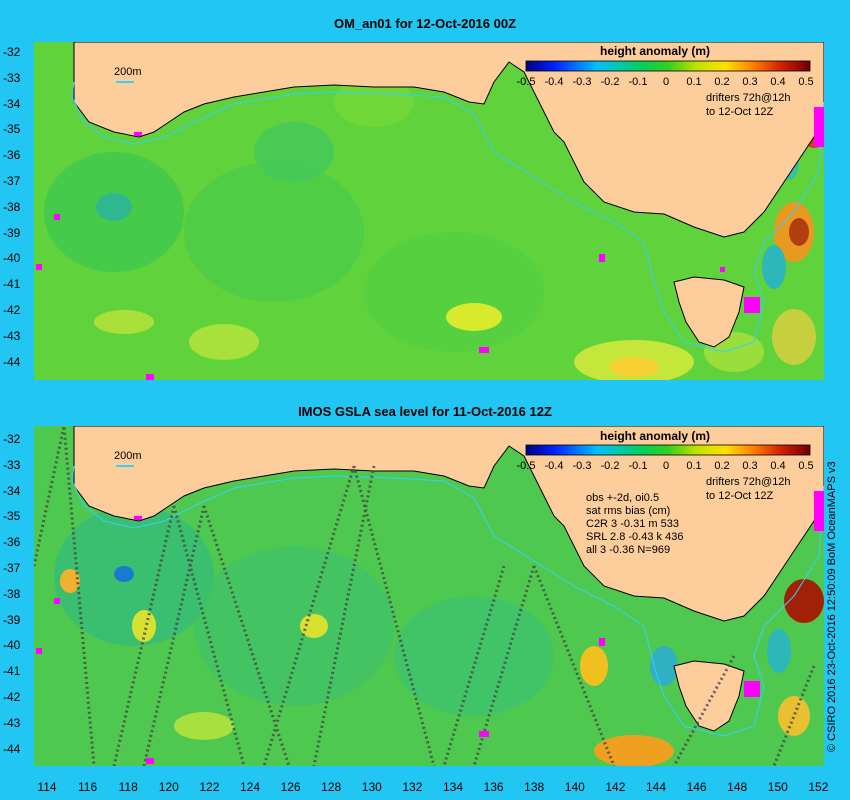  What do you see at coordinates (655, 436) in the screenshot?
I see `colorbar-title-2: height anomaly (m)` at bounding box center [655, 436].